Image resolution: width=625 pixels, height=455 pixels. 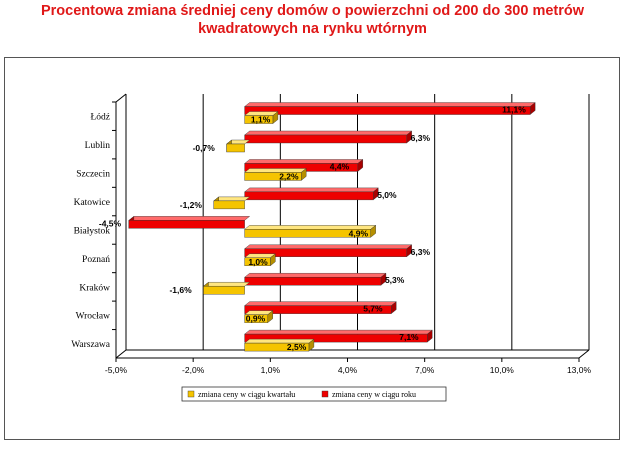 I want to click on legend-swatch-quarter, so click(x=191, y=394).